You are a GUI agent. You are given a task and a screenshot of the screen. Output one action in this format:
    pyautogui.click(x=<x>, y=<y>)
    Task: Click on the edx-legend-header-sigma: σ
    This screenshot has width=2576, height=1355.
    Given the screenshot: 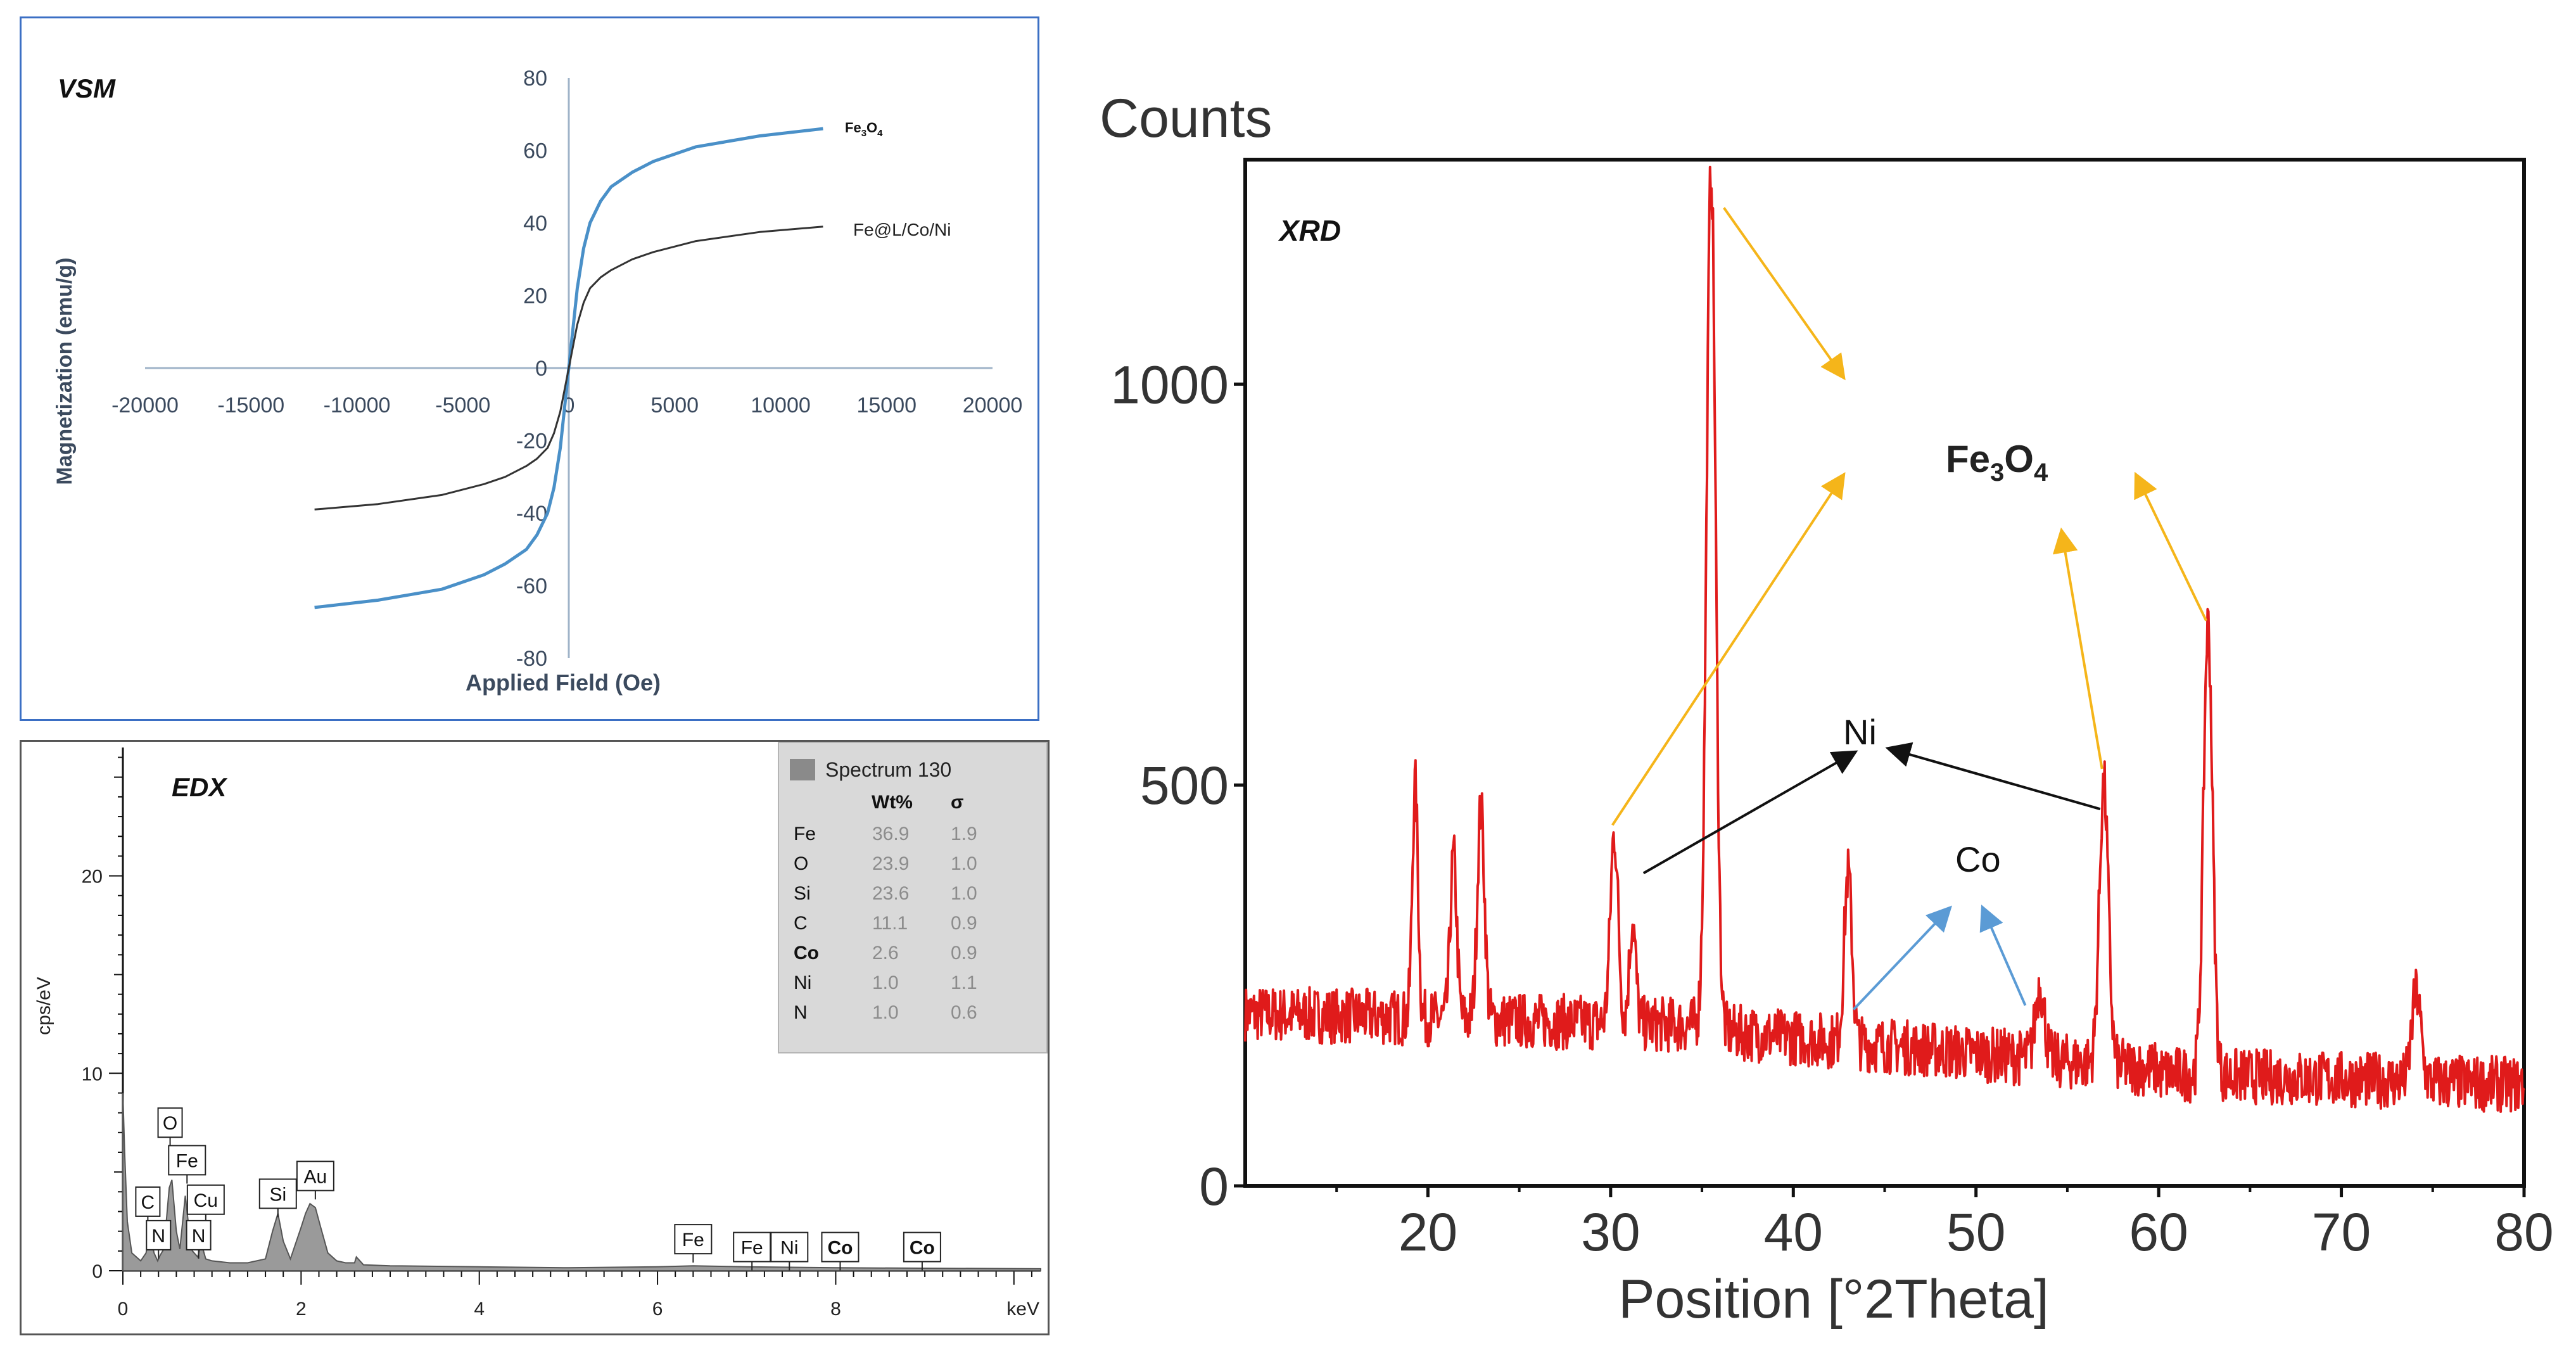 What is the action you would take?
    pyautogui.click(x=957, y=802)
    